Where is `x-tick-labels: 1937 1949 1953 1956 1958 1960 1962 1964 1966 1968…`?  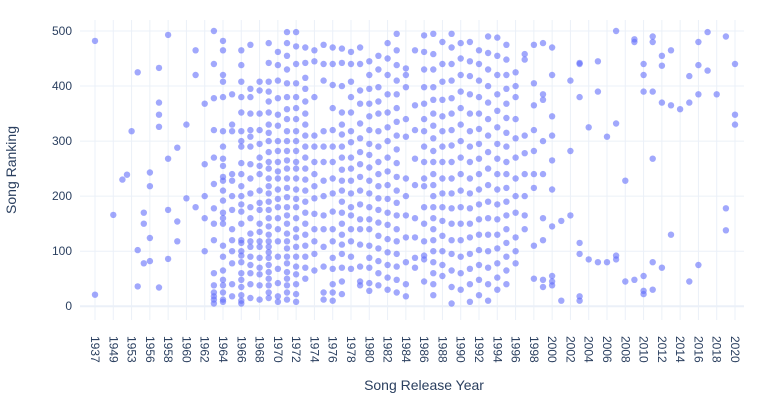 x-tick-labels: 1937 1949 1953 1956 1958 1960 1962 1964 1966 1968… is located at coordinates (415, 349).